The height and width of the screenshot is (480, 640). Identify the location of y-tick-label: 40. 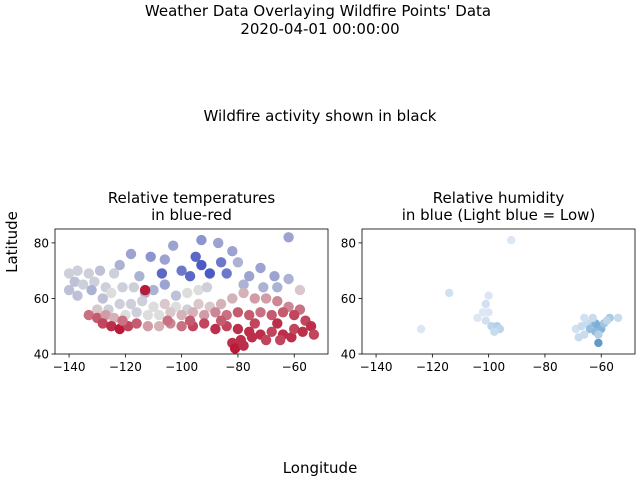
(348, 355).